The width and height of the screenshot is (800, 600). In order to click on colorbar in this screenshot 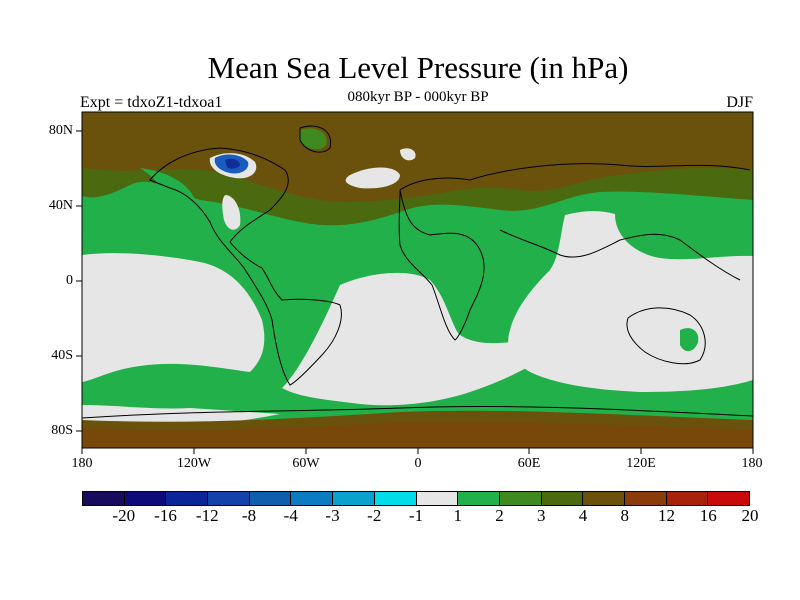, I will do `click(416, 498)`.